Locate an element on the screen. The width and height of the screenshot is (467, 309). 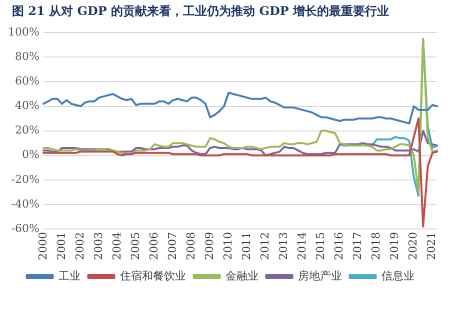
x-tick-label: 2015 is located at coordinates (321, 246).